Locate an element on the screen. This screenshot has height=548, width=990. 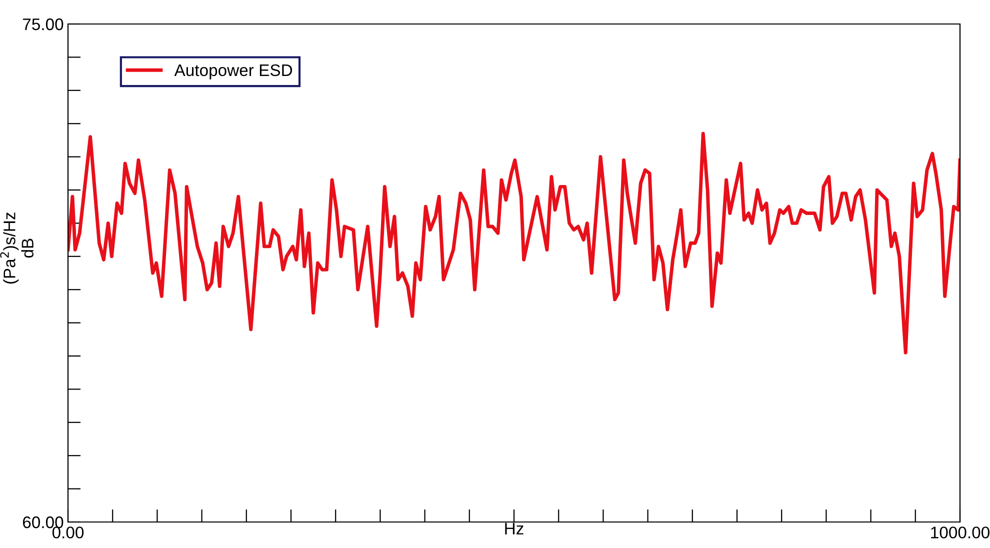
y-tick-label: 60.00 is located at coordinates (43, 522).